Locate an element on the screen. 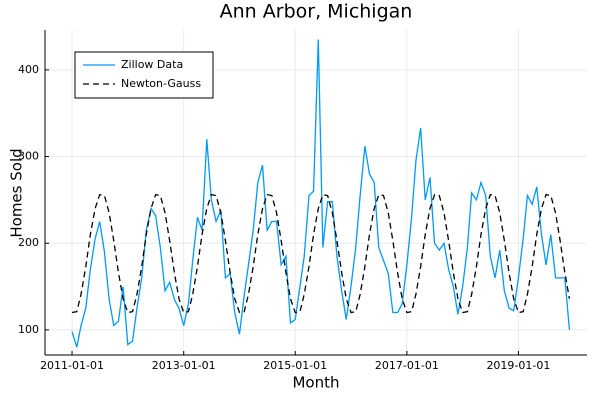 The width and height of the screenshot is (600, 400). legend-box is located at coordinates (144, 75).